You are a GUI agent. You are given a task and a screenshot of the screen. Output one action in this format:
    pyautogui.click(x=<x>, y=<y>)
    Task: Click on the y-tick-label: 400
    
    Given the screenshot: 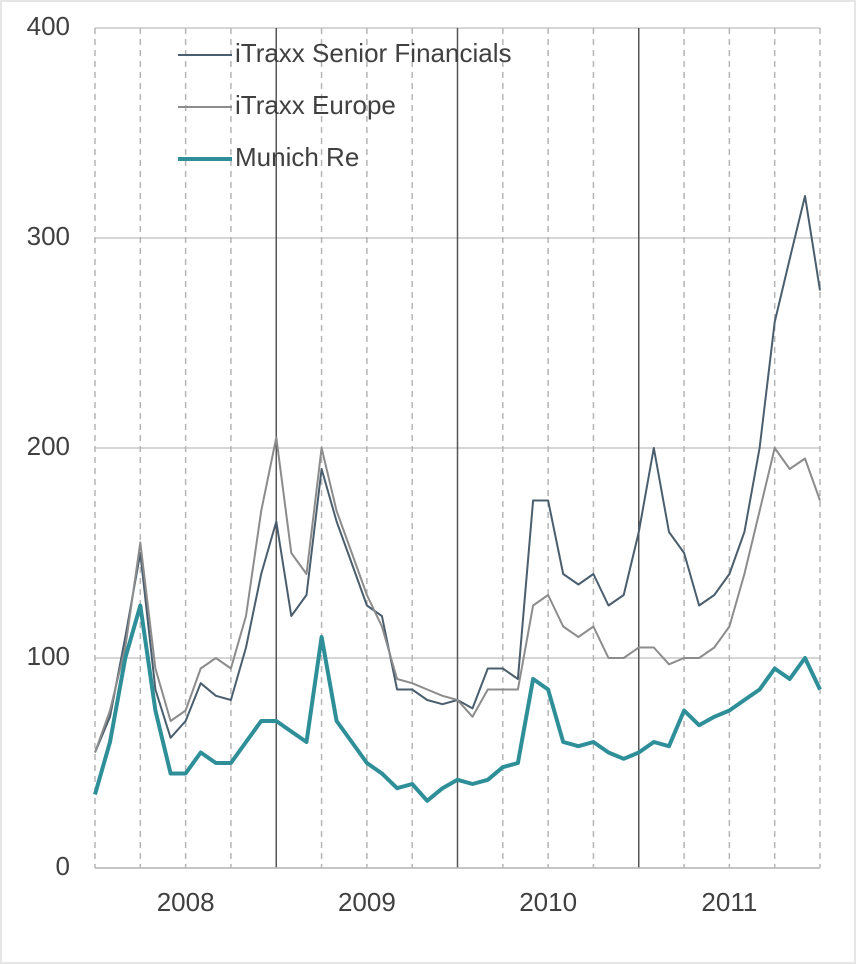 What is the action you would take?
    pyautogui.click(x=48, y=26)
    